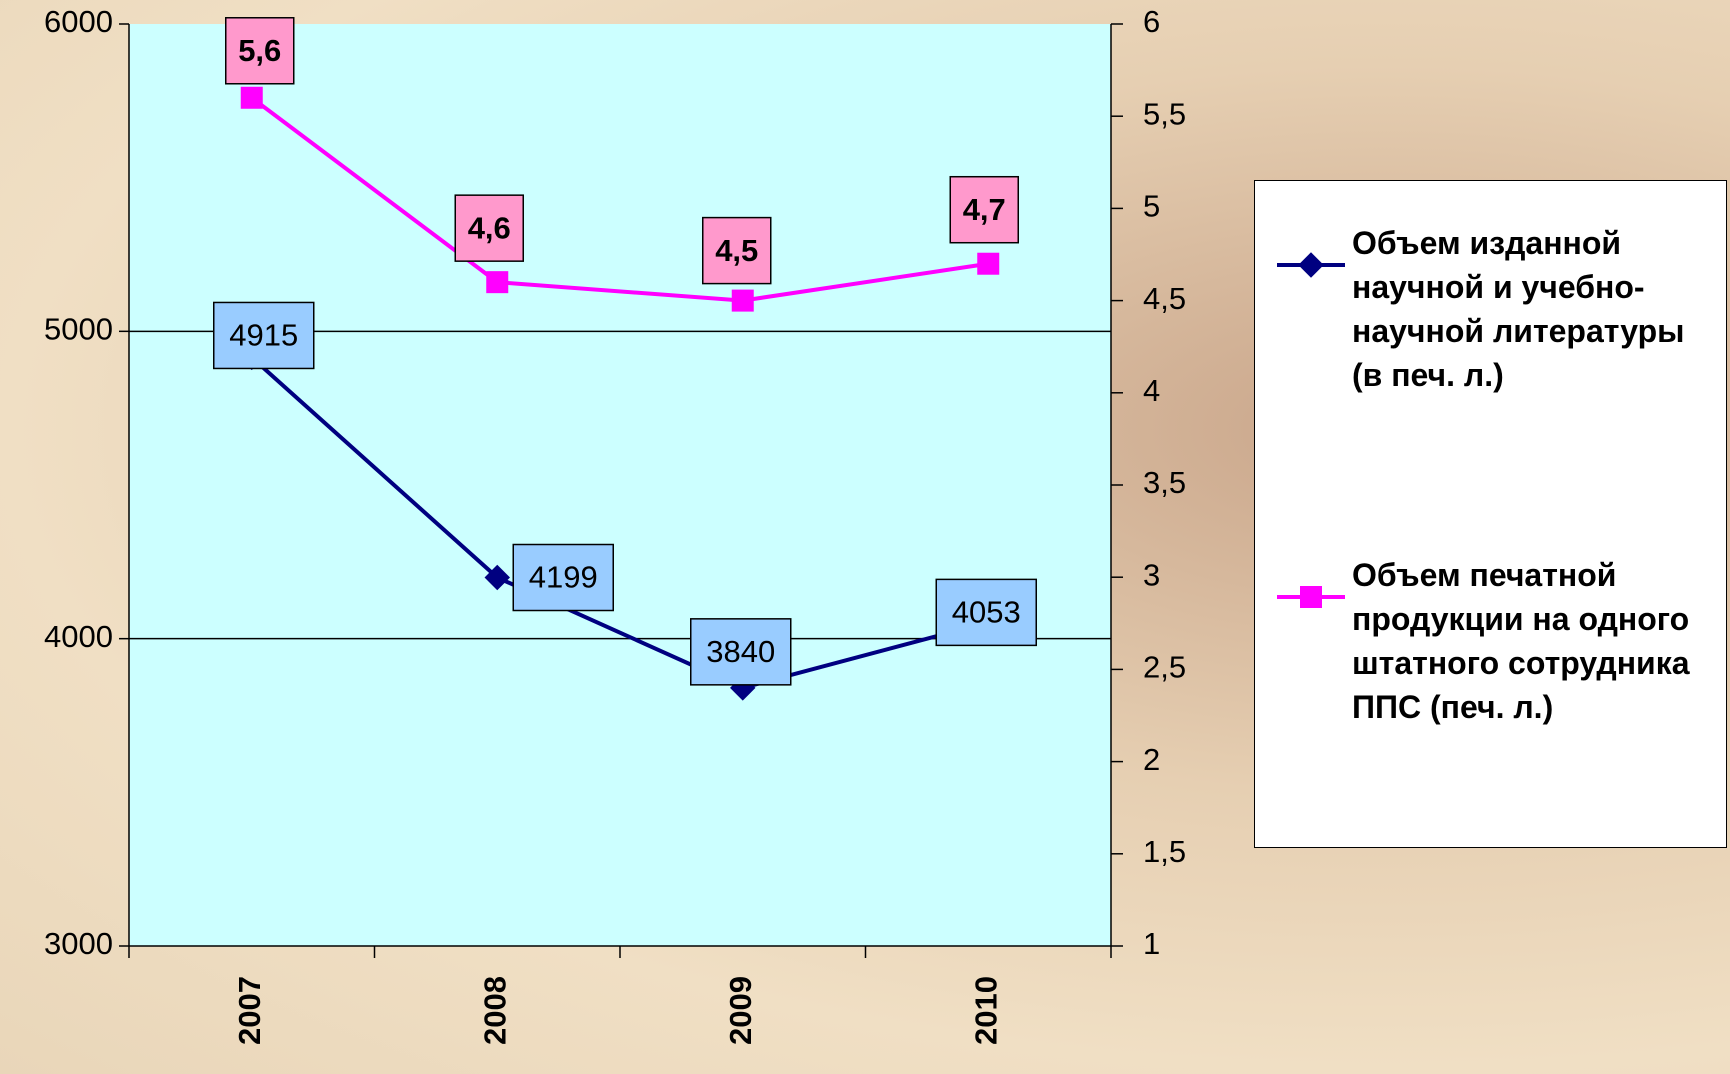 The height and width of the screenshot is (1074, 1730). Describe the element at coordinates (494, 1010) in the screenshot. I see `x-tick-label: 2008` at that location.